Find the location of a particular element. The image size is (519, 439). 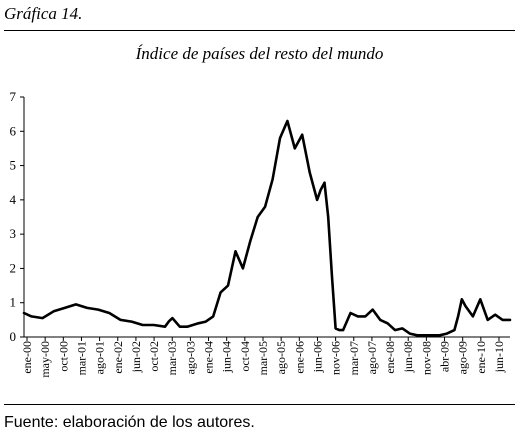

y-tick-label: 0 is located at coordinates (13, 336).